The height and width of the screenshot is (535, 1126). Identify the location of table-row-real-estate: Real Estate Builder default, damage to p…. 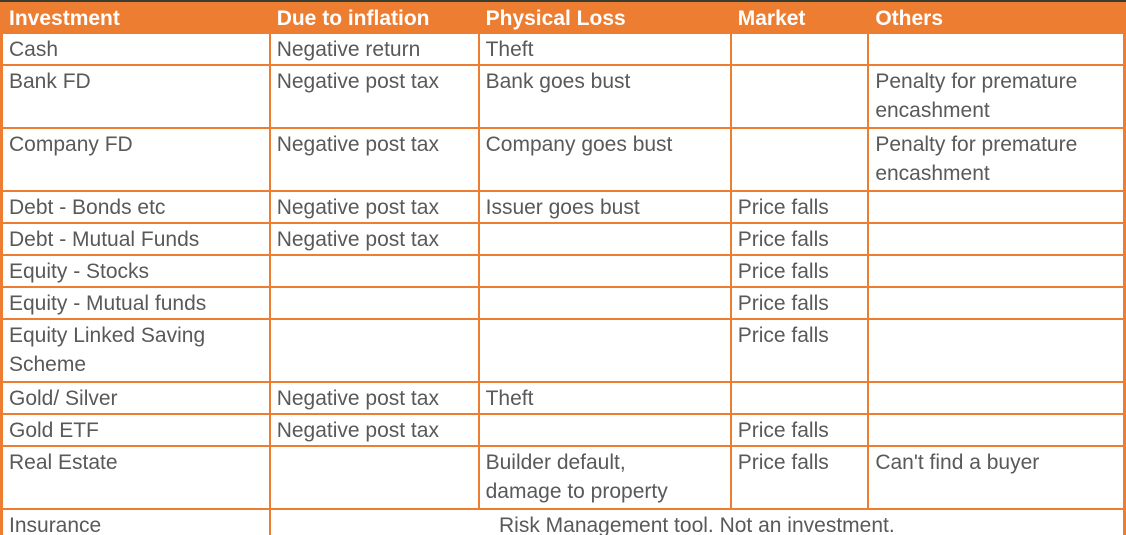
(563, 477).